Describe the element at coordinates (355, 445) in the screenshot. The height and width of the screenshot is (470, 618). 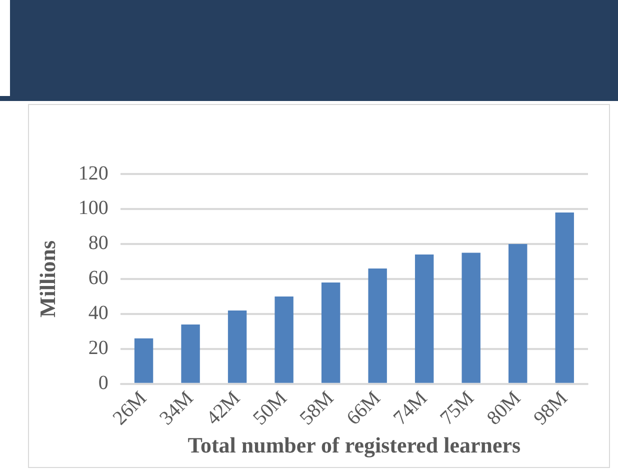
I see `x-axis-title: Total number of registered learners` at that location.